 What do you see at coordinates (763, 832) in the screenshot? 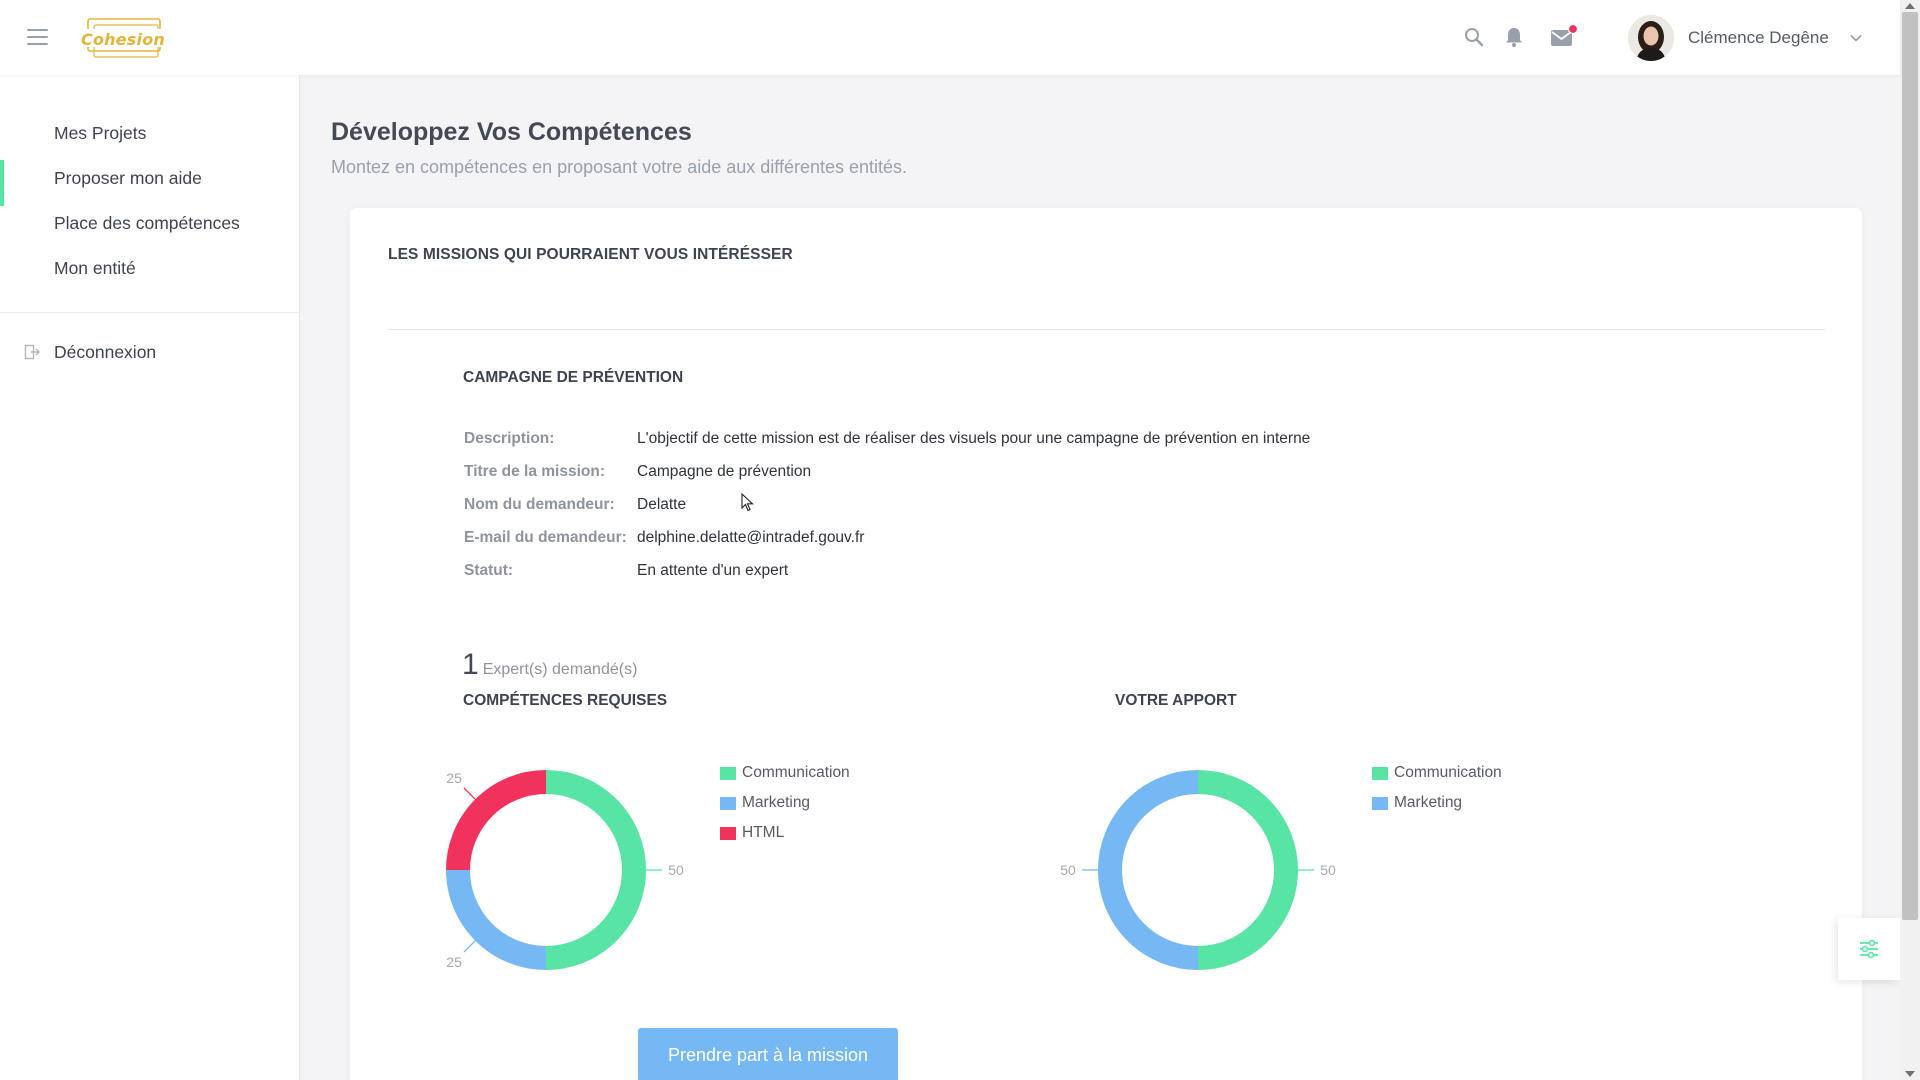
I see `legend-label: HTML` at bounding box center [763, 832].